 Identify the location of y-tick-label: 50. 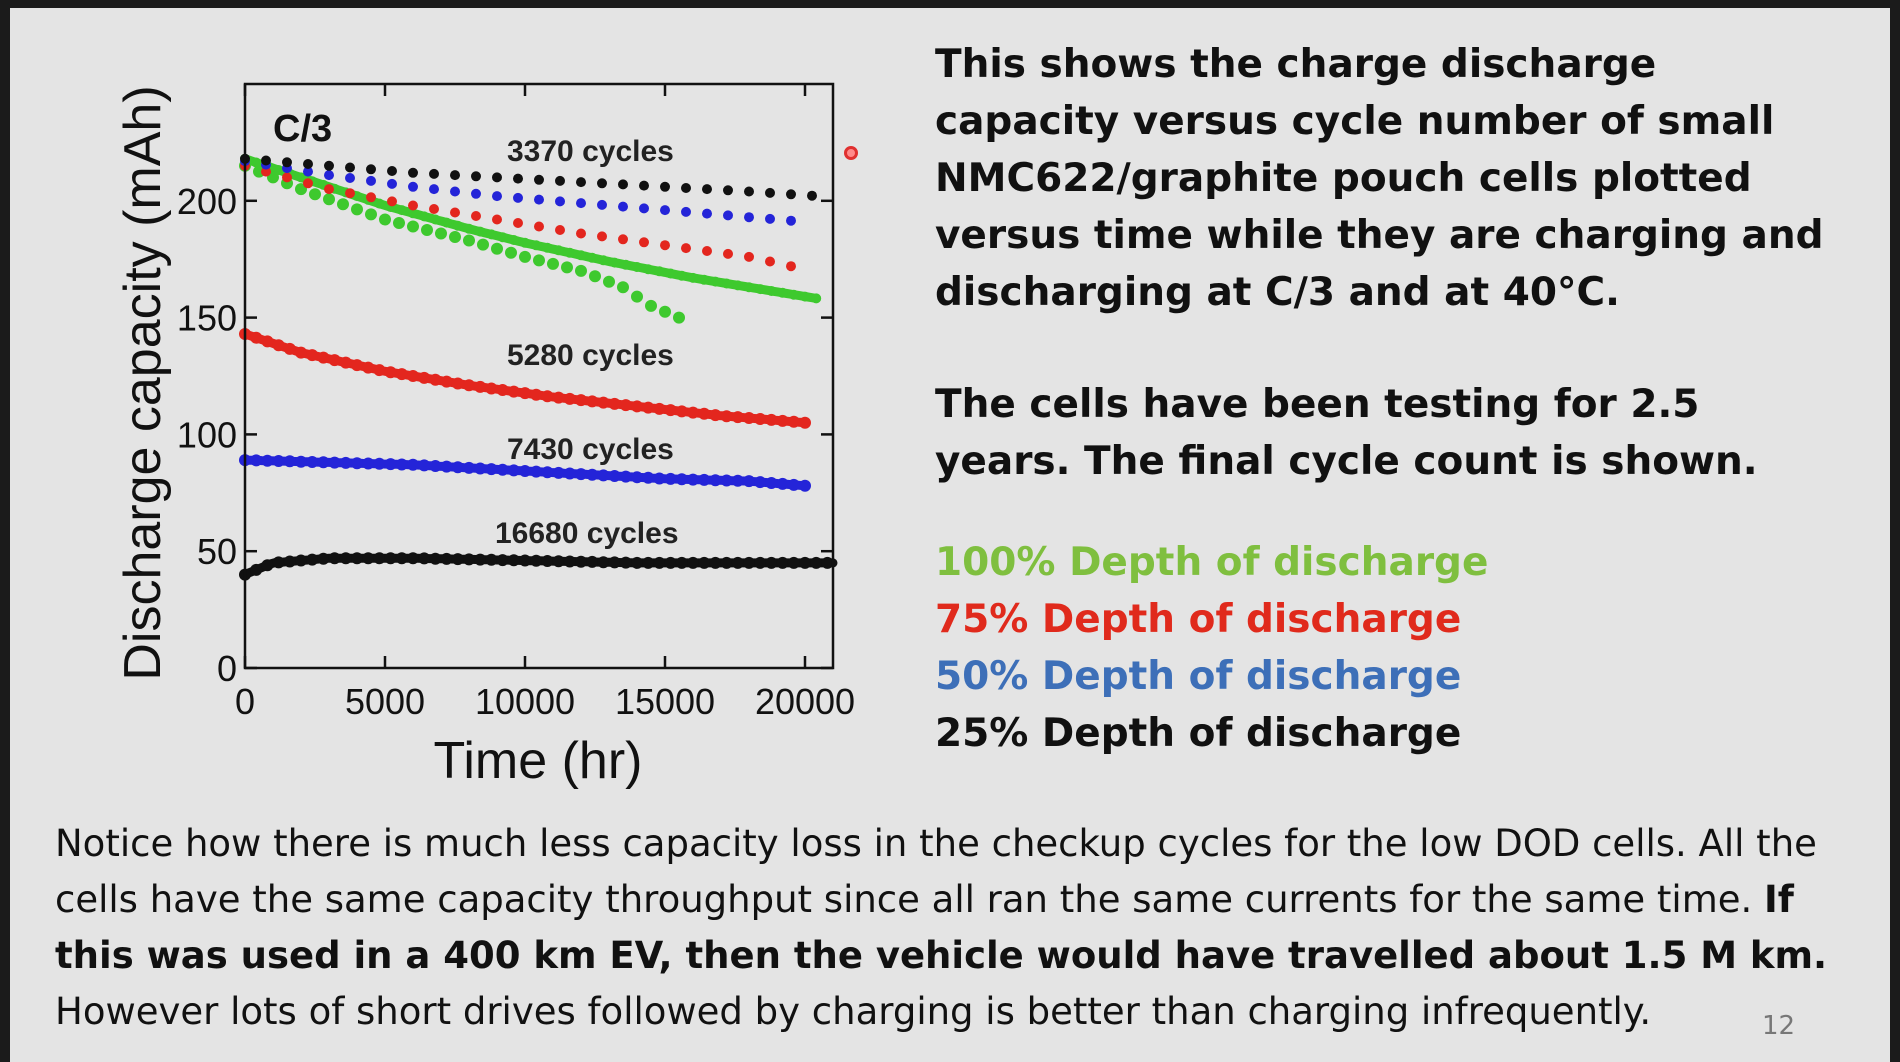
(217, 551).